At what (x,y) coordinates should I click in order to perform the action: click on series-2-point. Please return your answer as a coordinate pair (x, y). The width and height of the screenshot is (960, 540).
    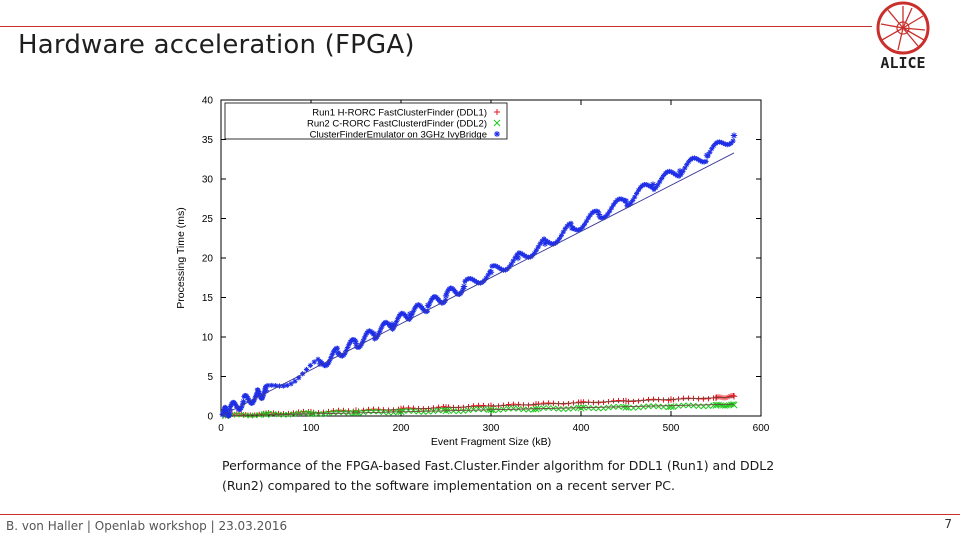
    Looking at the image, I should click on (266, 414).